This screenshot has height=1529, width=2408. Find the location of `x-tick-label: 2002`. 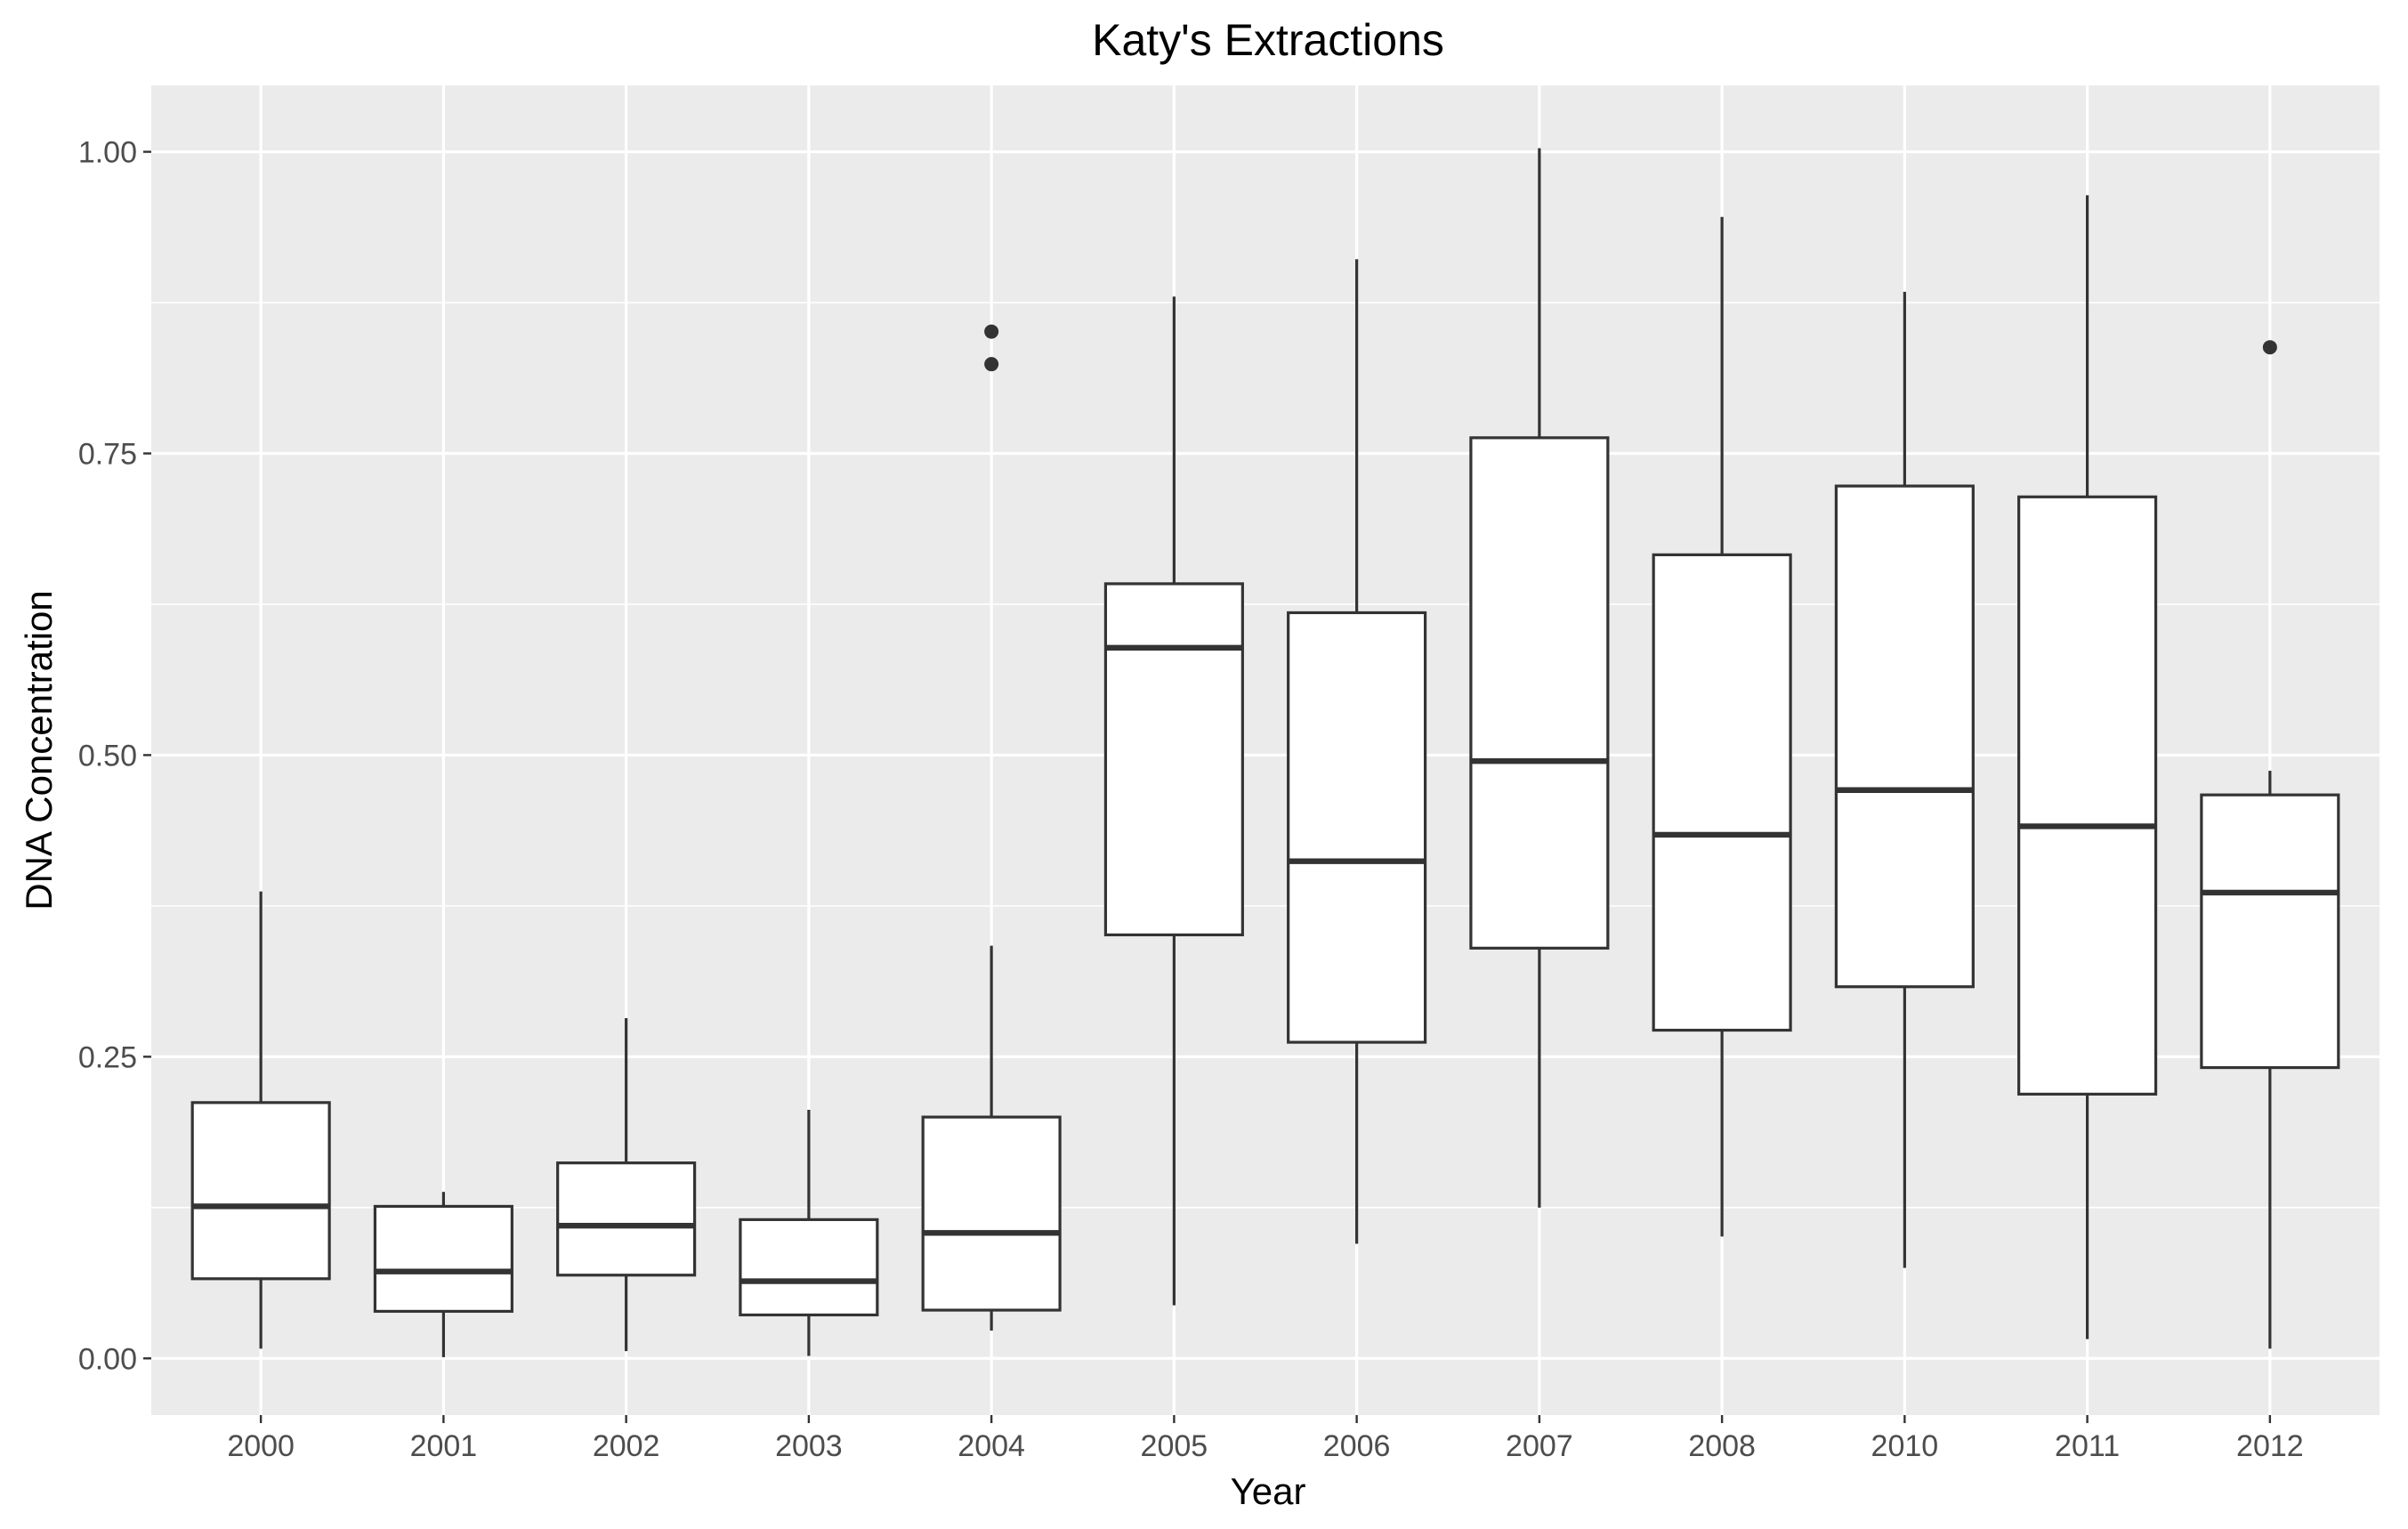

x-tick-label: 2002 is located at coordinates (626, 1446).